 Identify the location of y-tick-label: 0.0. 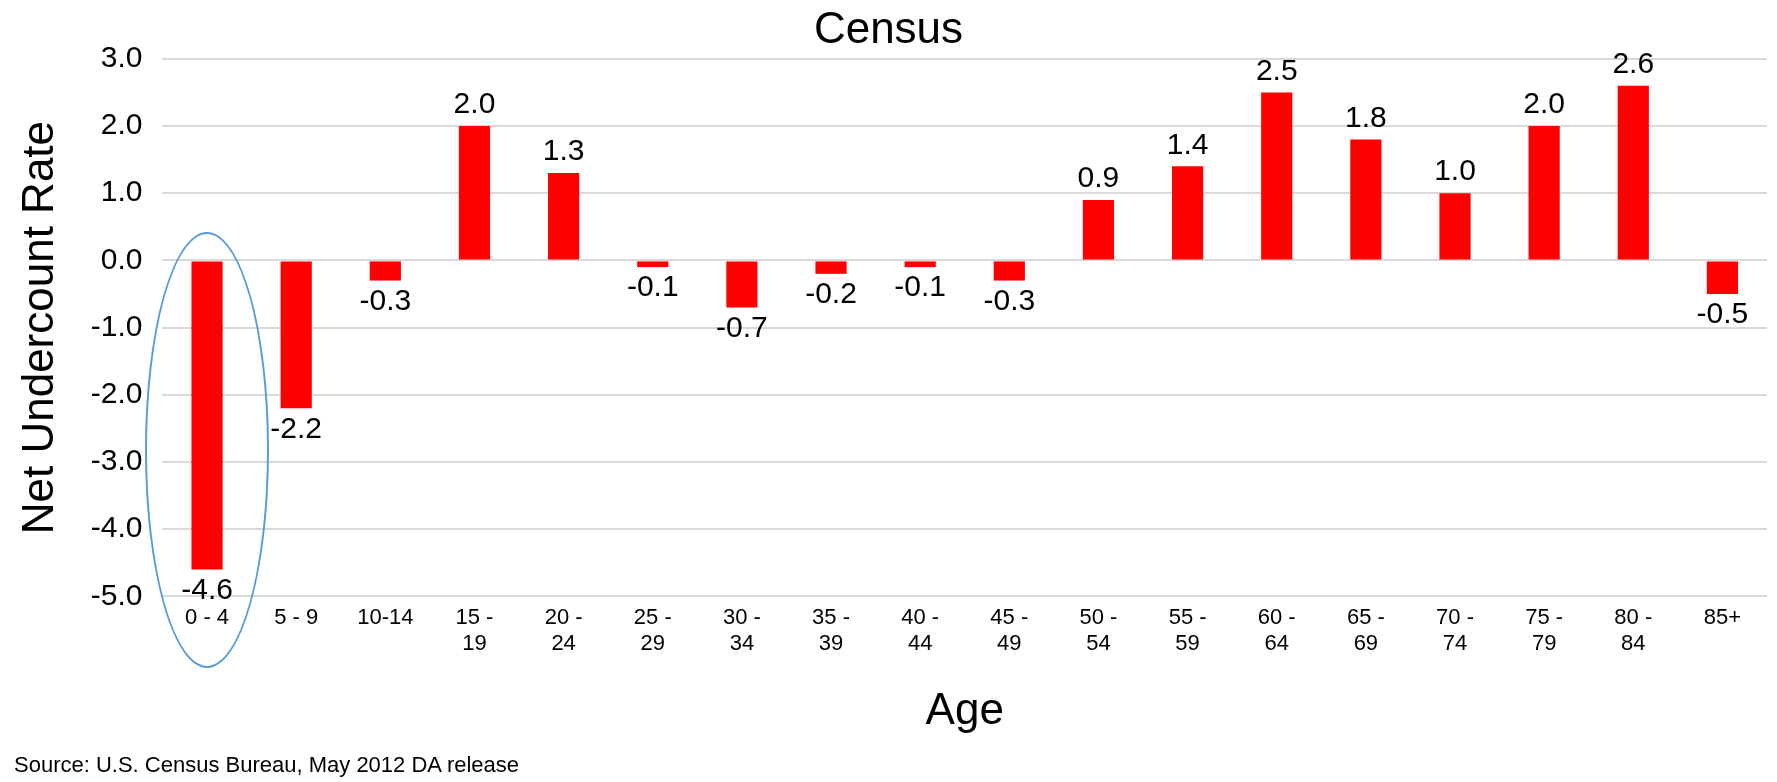
(121, 258).